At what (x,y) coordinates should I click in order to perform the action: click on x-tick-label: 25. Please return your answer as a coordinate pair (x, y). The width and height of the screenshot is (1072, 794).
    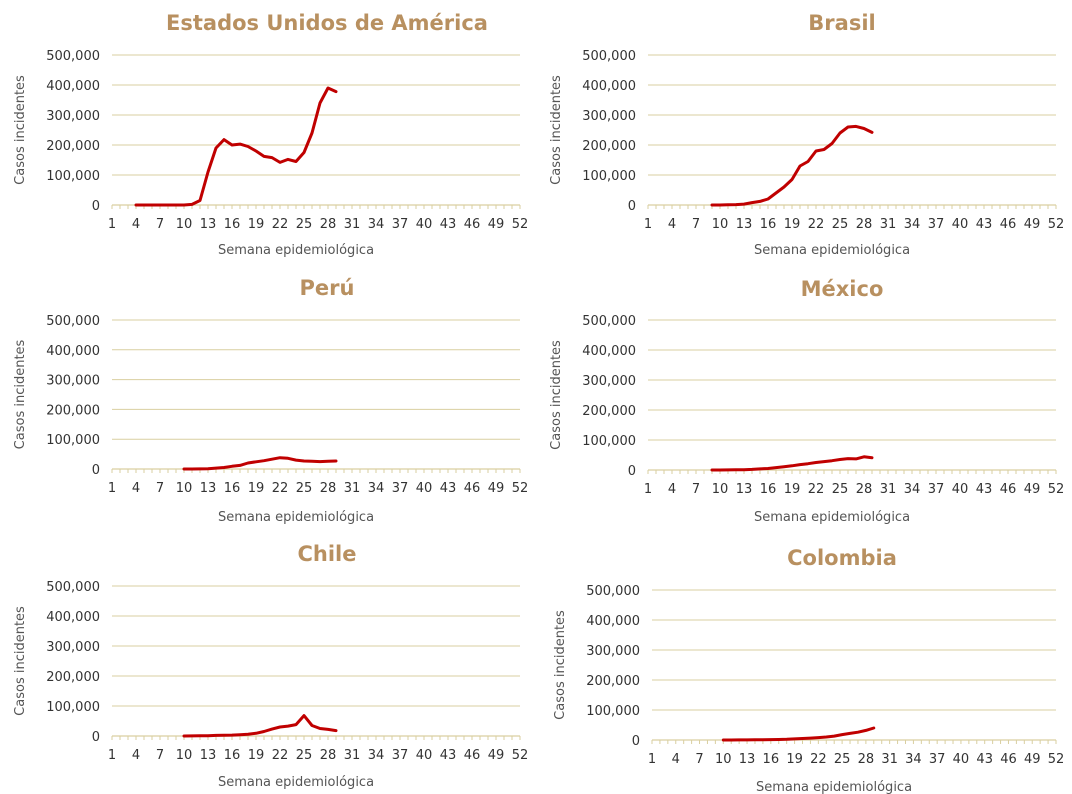
    Looking at the image, I should click on (304, 224).